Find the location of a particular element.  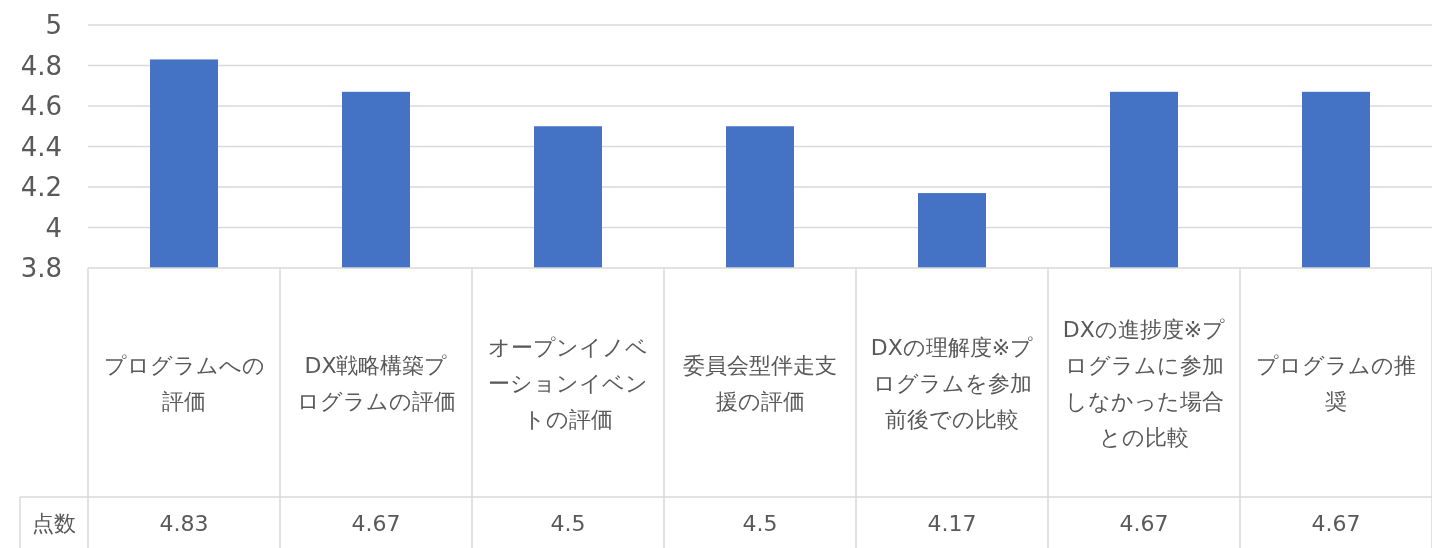

data-label: 4.83 is located at coordinates (184, 523).